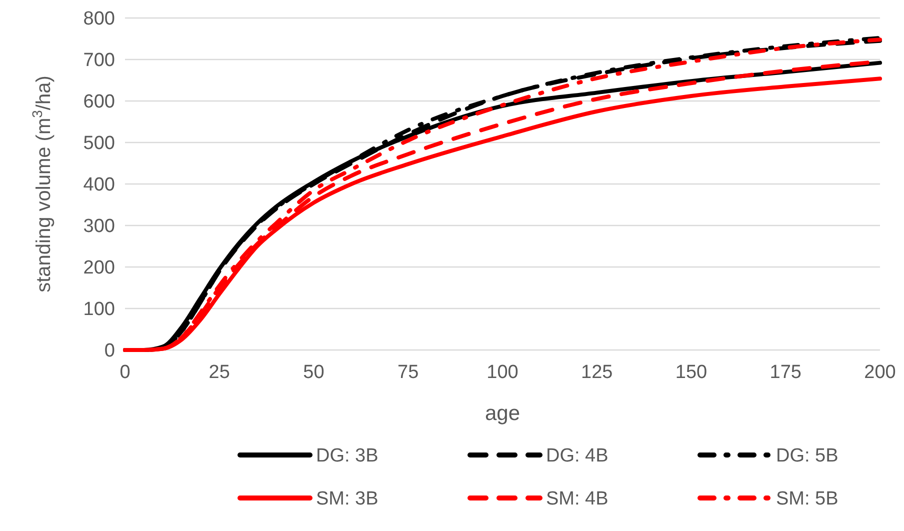  I want to click on x-tick-label: 125, so click(597, 372).